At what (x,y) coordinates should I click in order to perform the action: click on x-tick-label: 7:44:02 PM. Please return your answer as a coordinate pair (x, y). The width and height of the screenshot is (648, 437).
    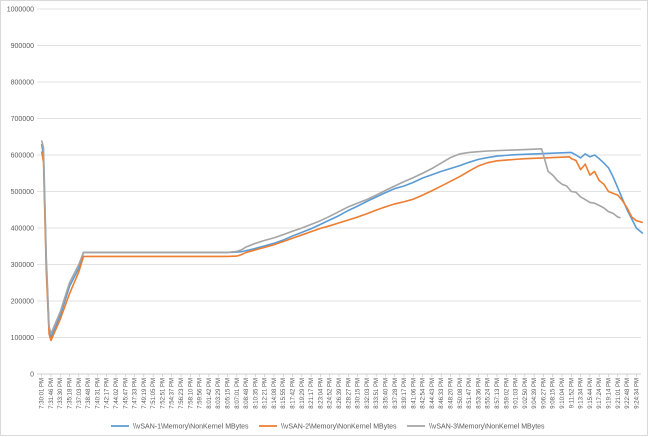
    Looking at the image, I should click on (117, 393).